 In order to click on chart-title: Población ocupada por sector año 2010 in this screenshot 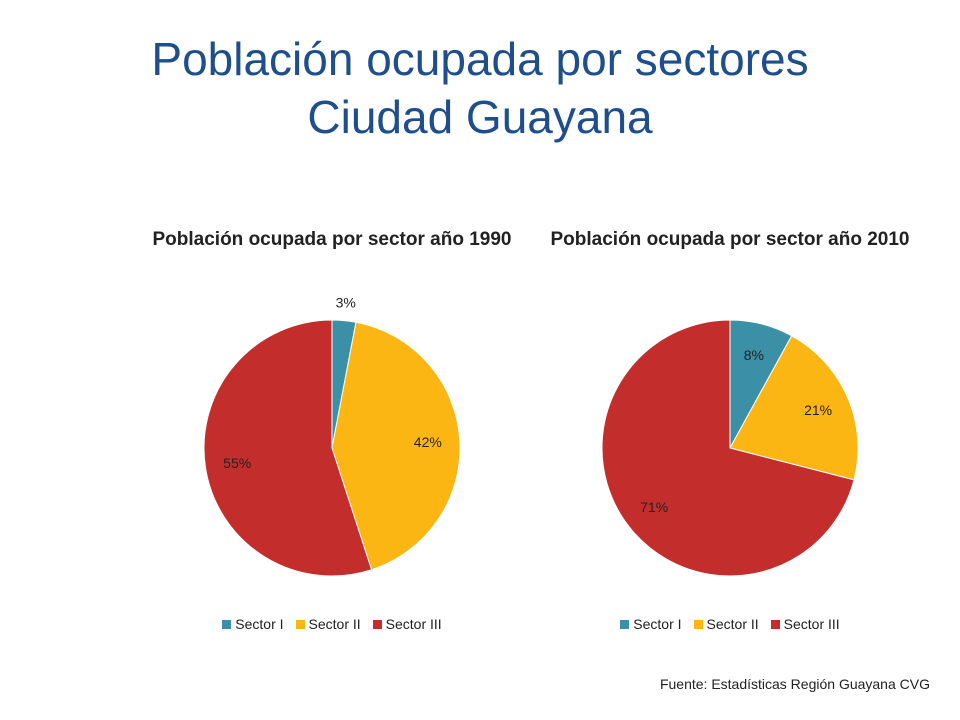, I will do `click(730, 239)`.